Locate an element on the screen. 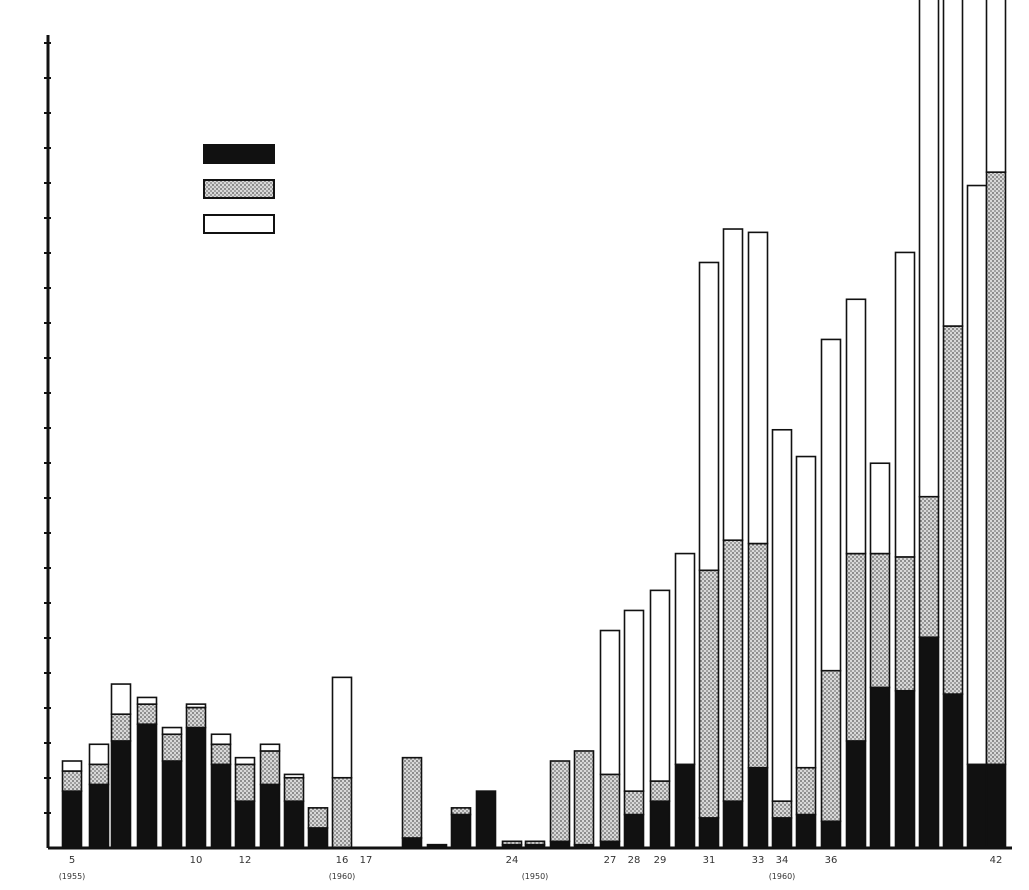  x-tick-label: 16 is located at coordinates (342, 860).